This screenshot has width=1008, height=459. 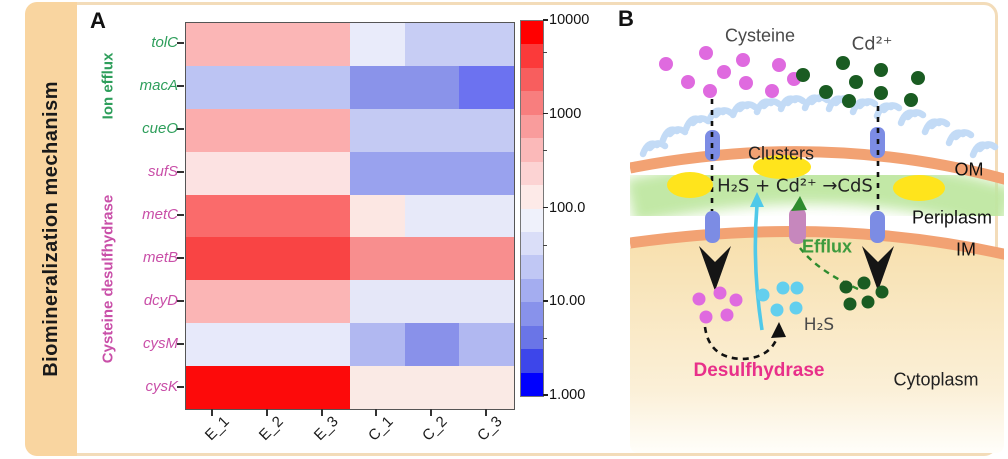 What do you see at coordinates (690, 185) in the screenshot?
I see `periplasm-enzyme-left-icon` at bounding box center [690, 185].